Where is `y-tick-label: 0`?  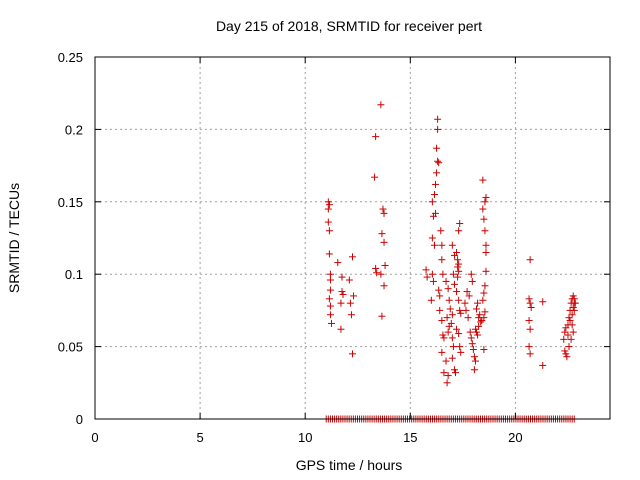
y-tick-label: 0 is located at coordinates (79, 419).